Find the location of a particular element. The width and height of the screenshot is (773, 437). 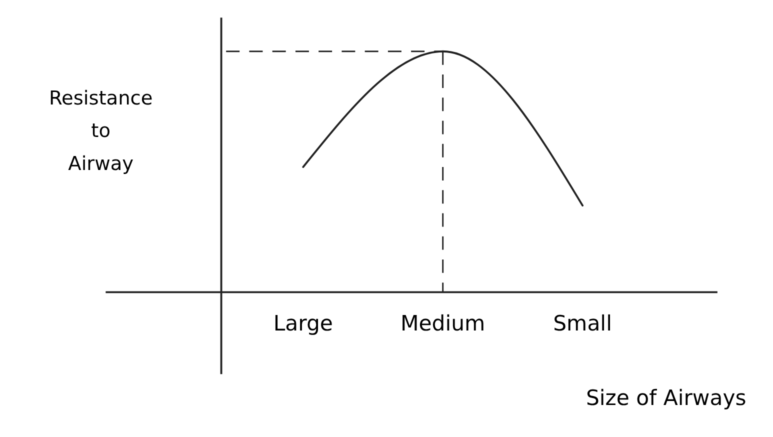

y-axis-title: Resistance to Airway is located at coordinates (100, 130).